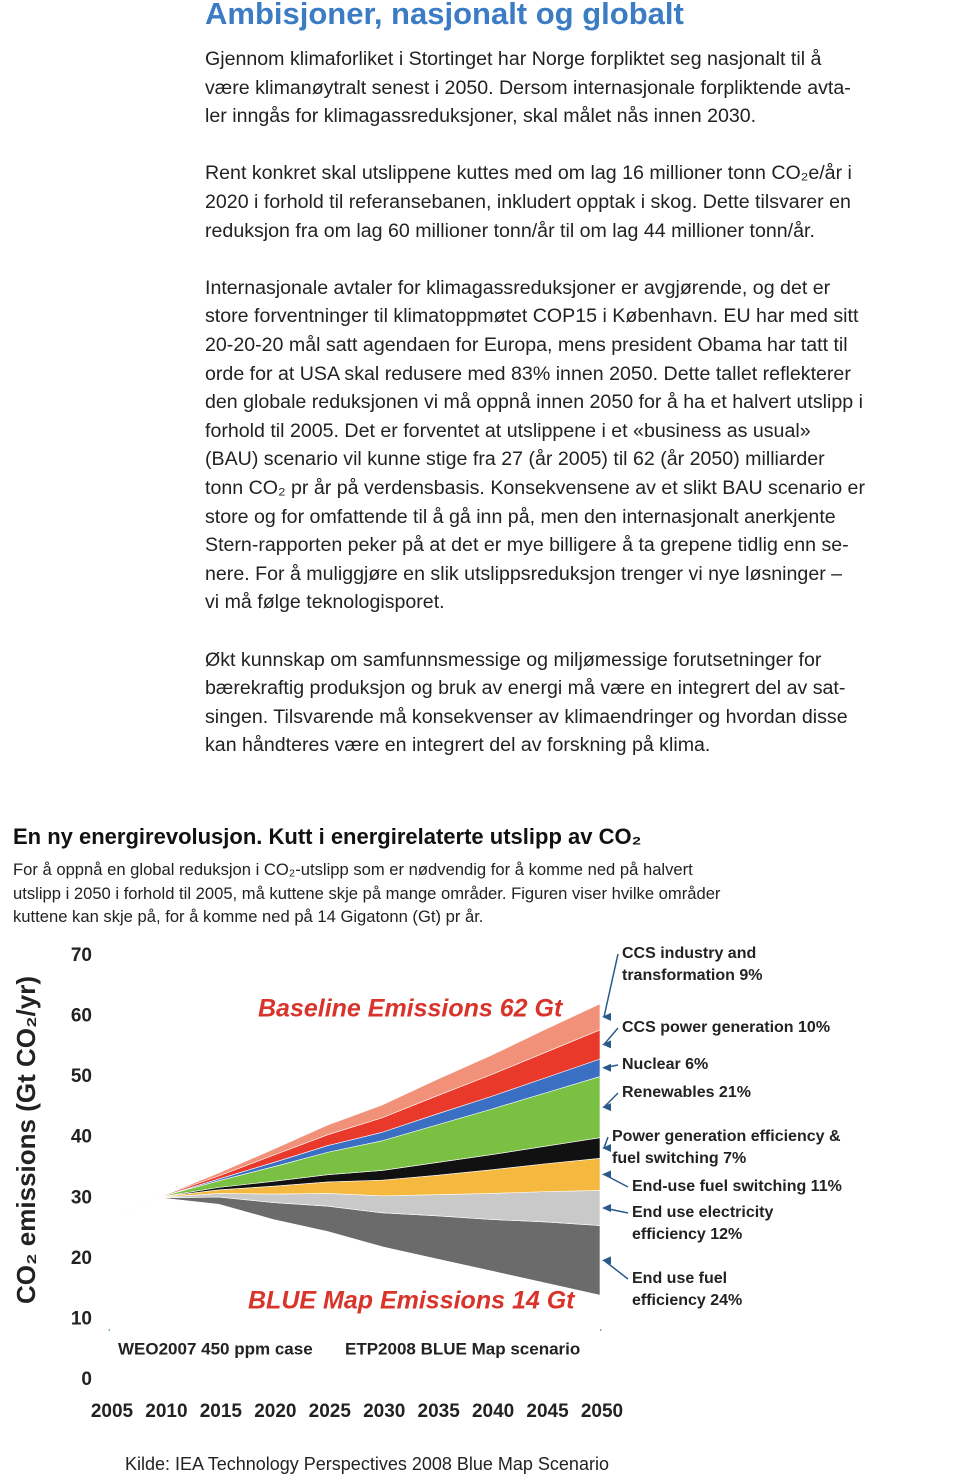  What do you see at coordinates (86, 1379) in the screenshot?
I see `y-tick-label: 0` at bounding box center [86, 1379].